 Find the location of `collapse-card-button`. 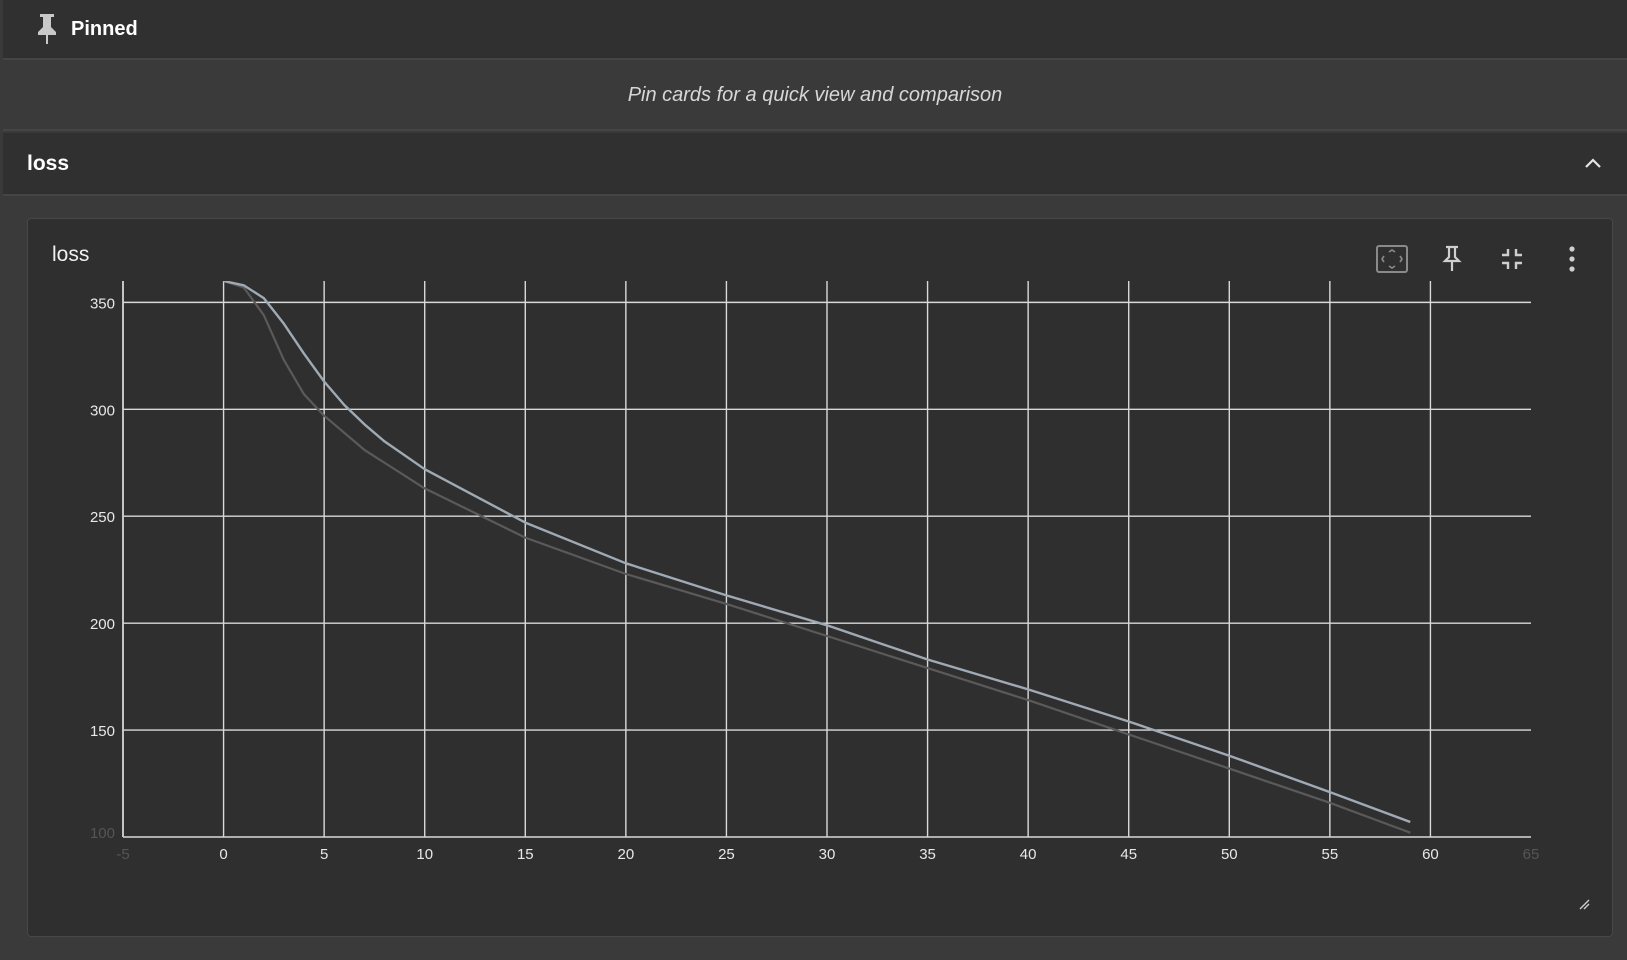

collapse-card-button is located at coordinates (1512, 259).